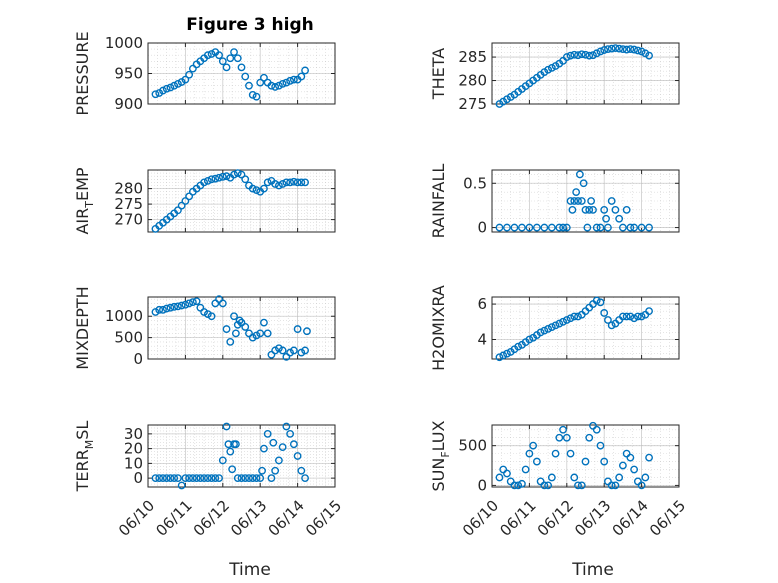  Describe the element at coordinates (133, 463) in the screenshot. I see `y-tick-label: 10` at that location.